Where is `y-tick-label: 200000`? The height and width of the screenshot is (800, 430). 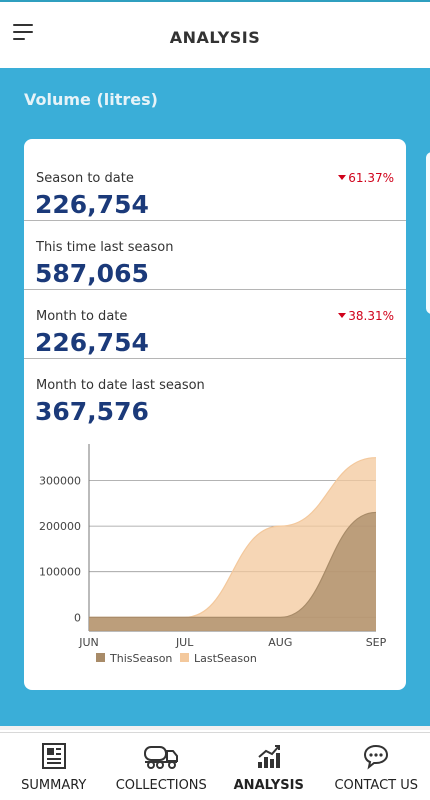
y-tick-label: 200000 is located at coordinates (60, 526).